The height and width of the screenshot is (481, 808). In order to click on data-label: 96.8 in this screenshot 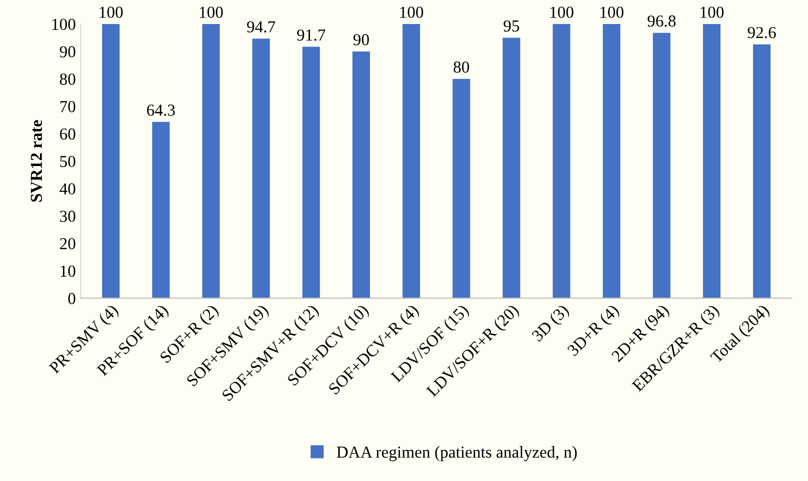, I will do `click(662, 21)`.